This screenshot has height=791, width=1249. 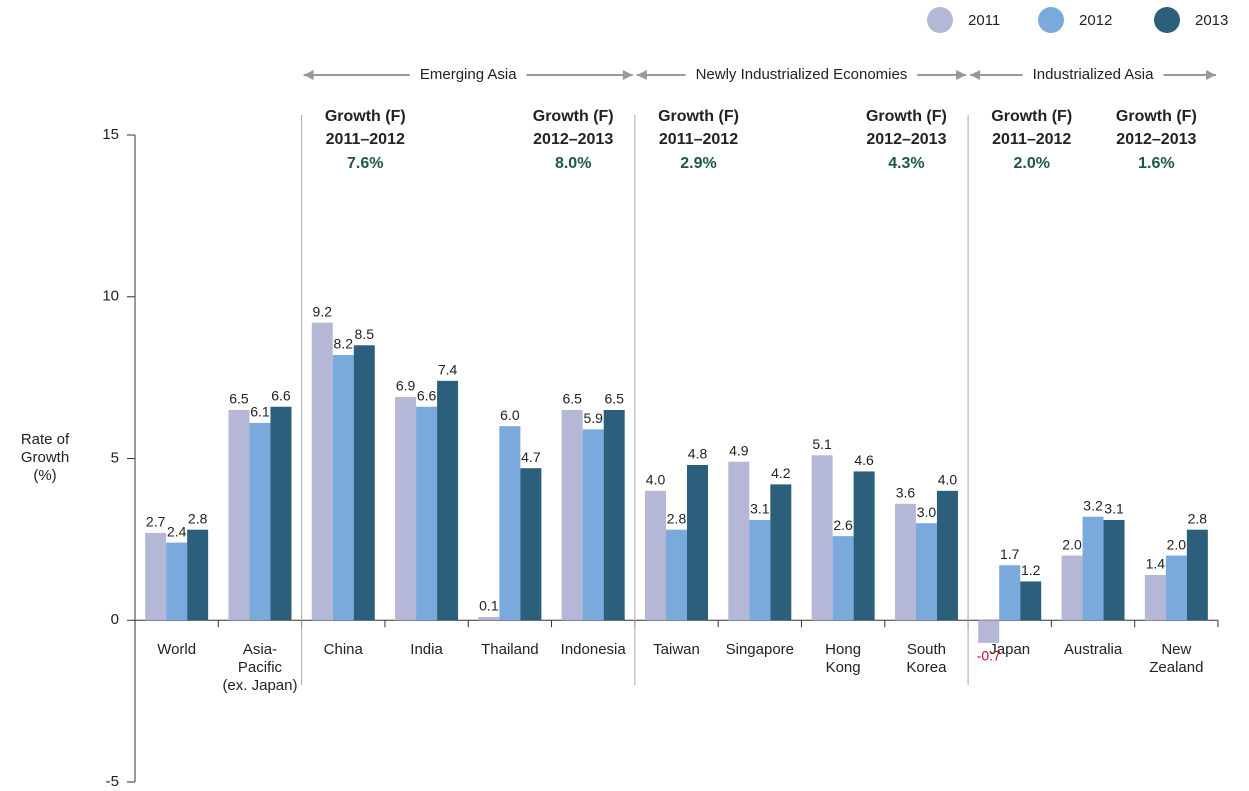 I want to click on data-label: 4.7, so click(x=531, y=457).